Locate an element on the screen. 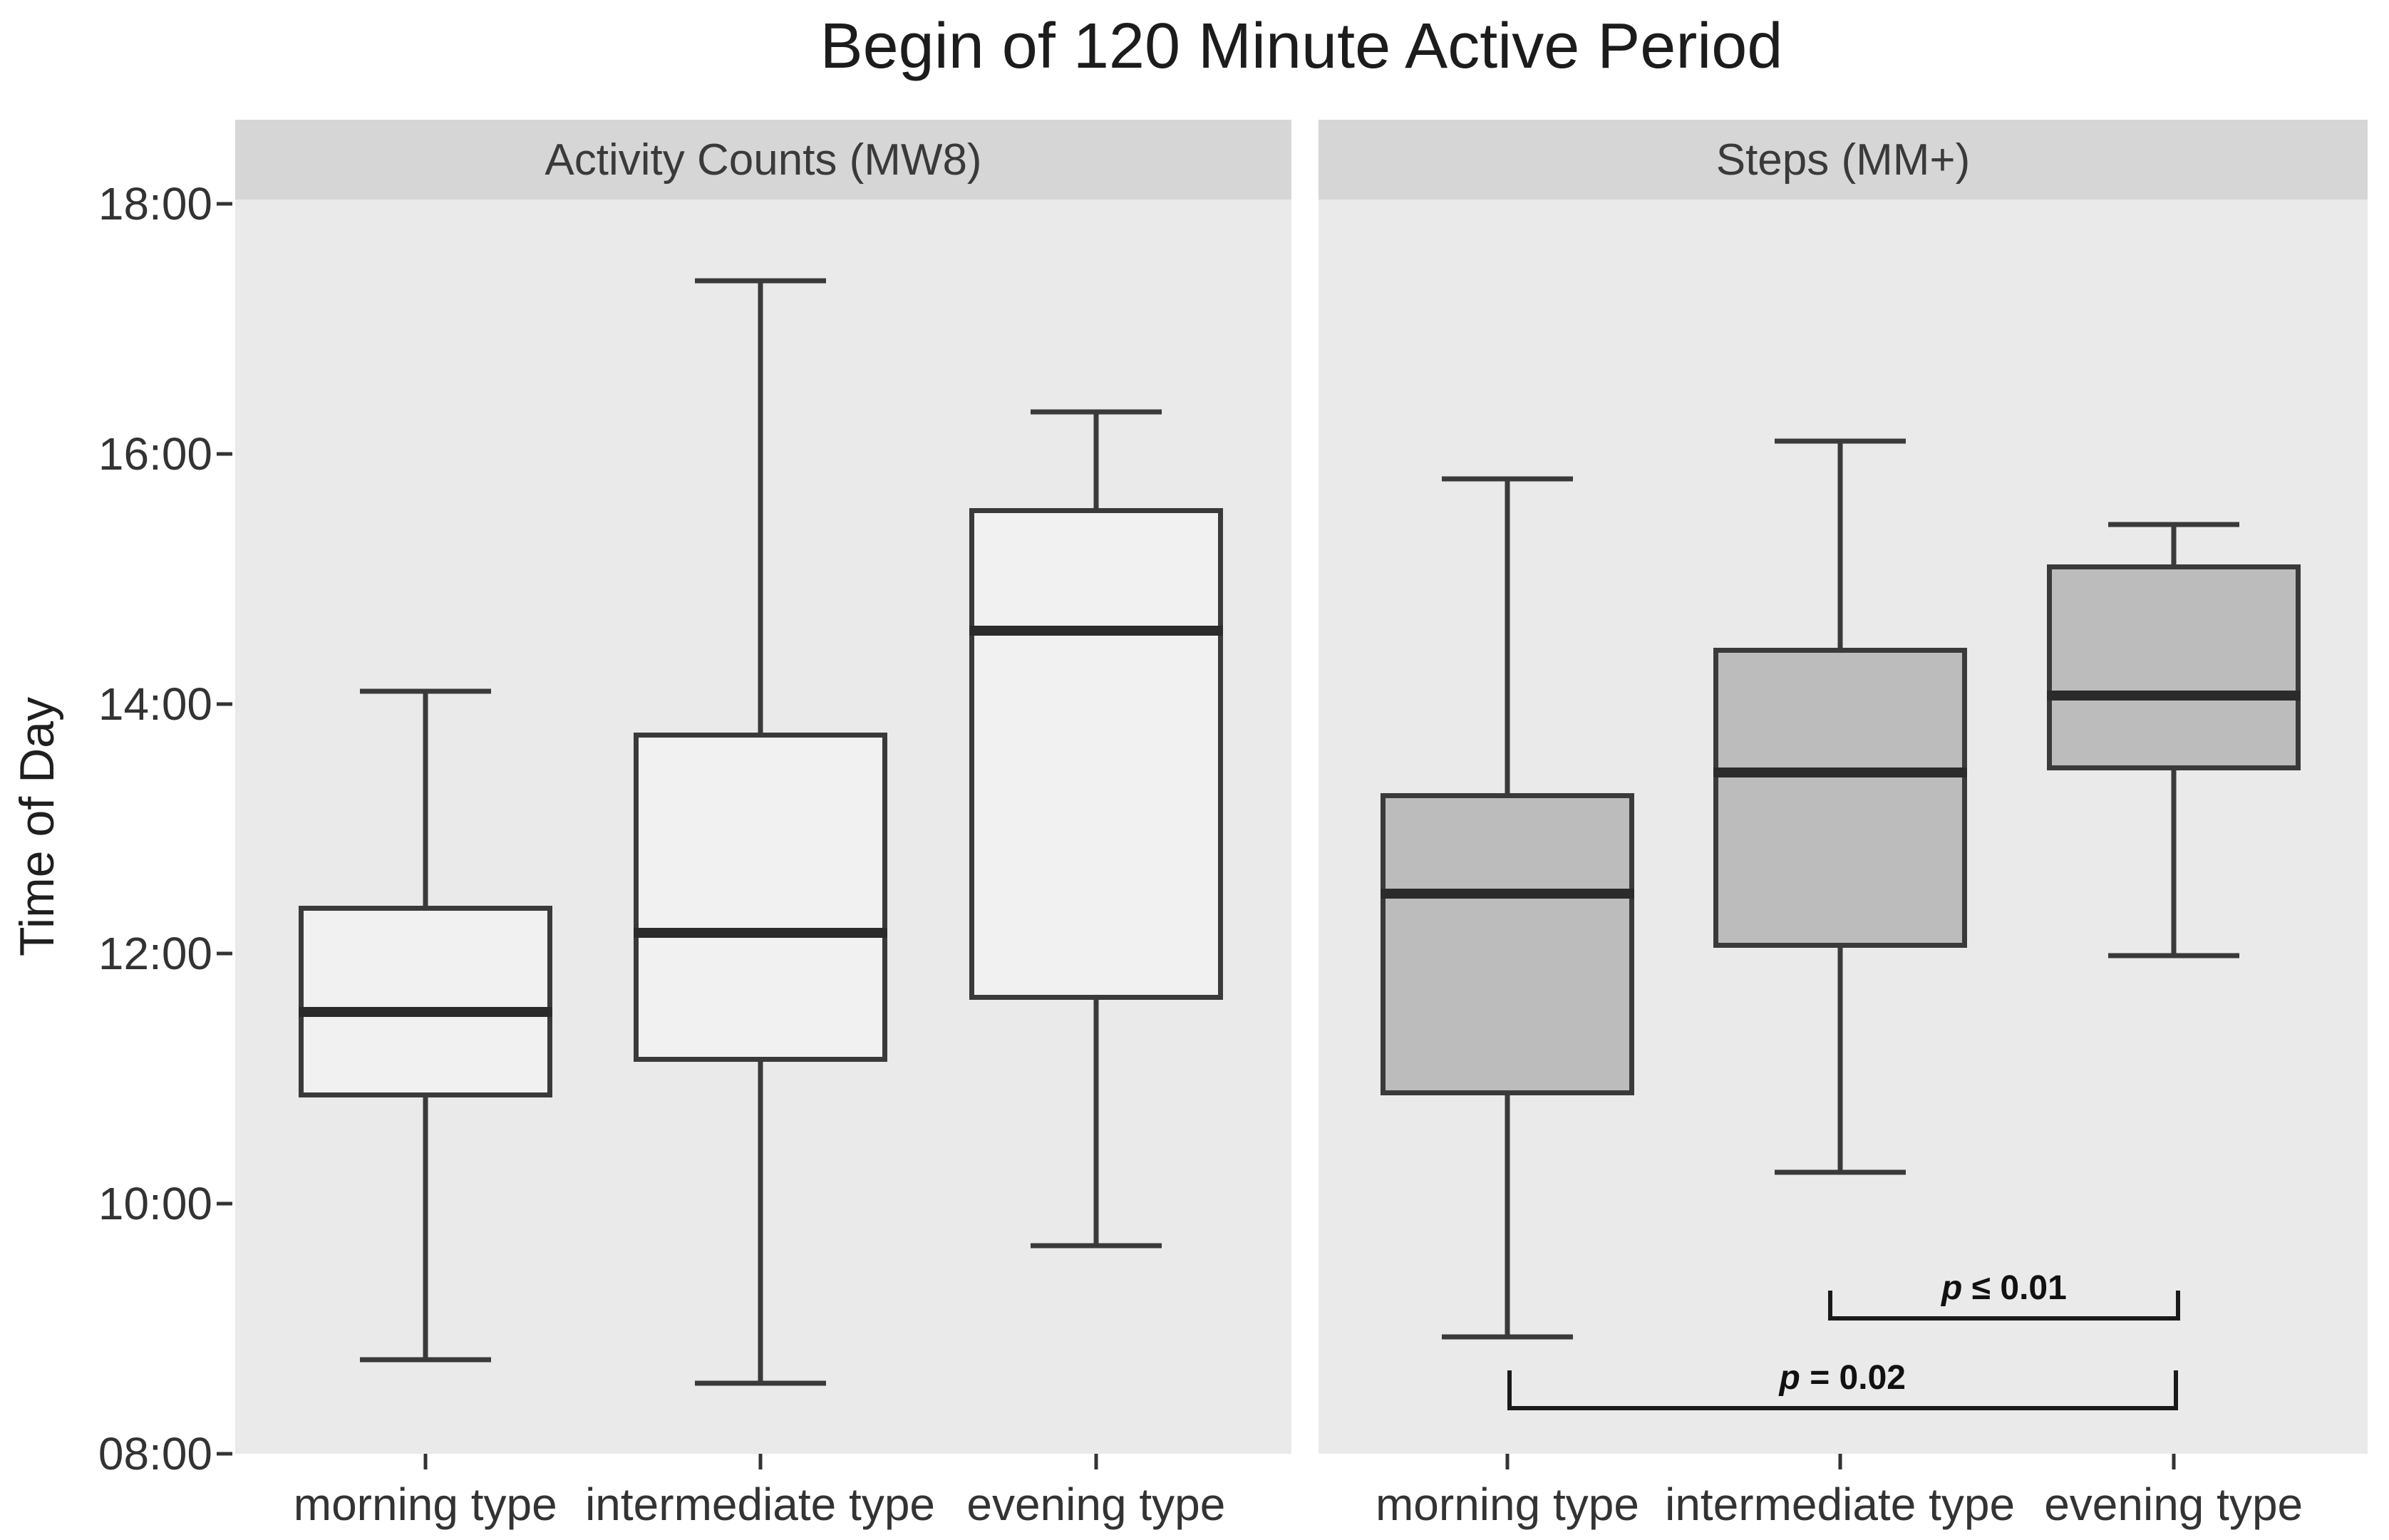 The image size is (2389, 1540). y-tick-label: 08:00 is located at coordinates (155, 1453).